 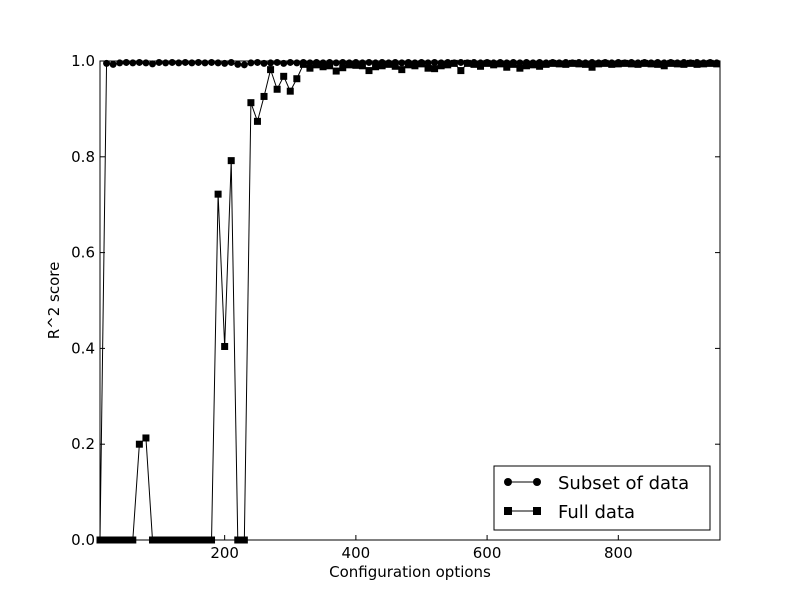 I want to click on x-tick-label: 600, so click(x=487, y=553).